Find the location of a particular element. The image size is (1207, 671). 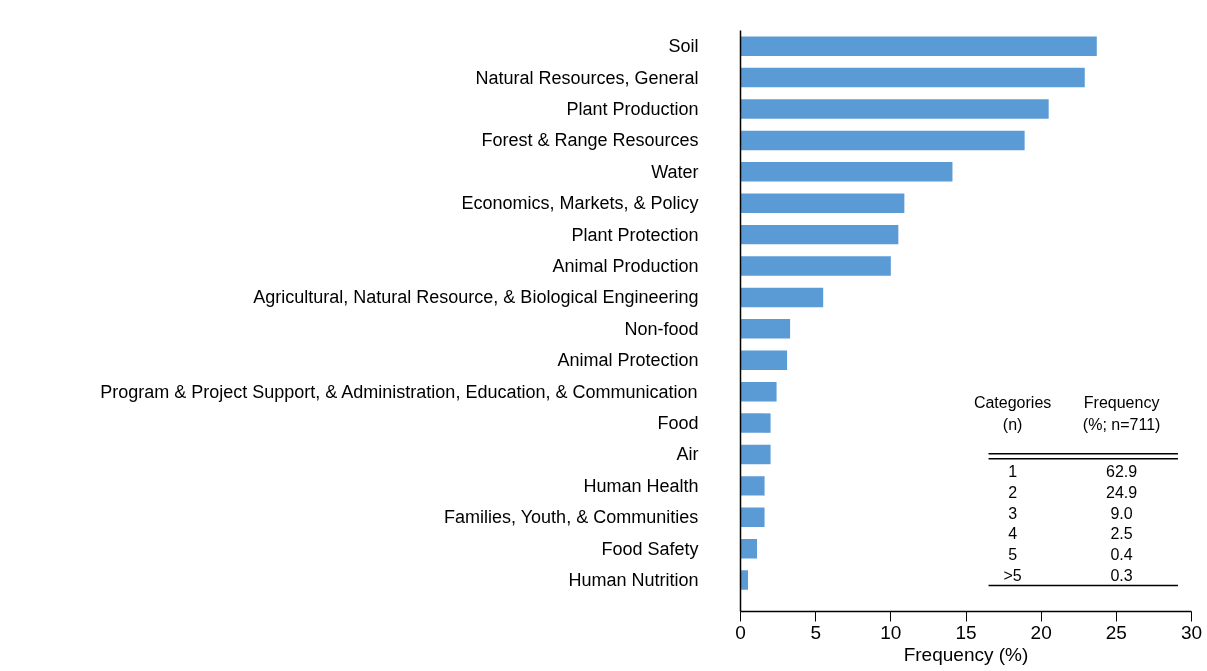

x-tick-label: 0 is located at coordinates (740, 632).